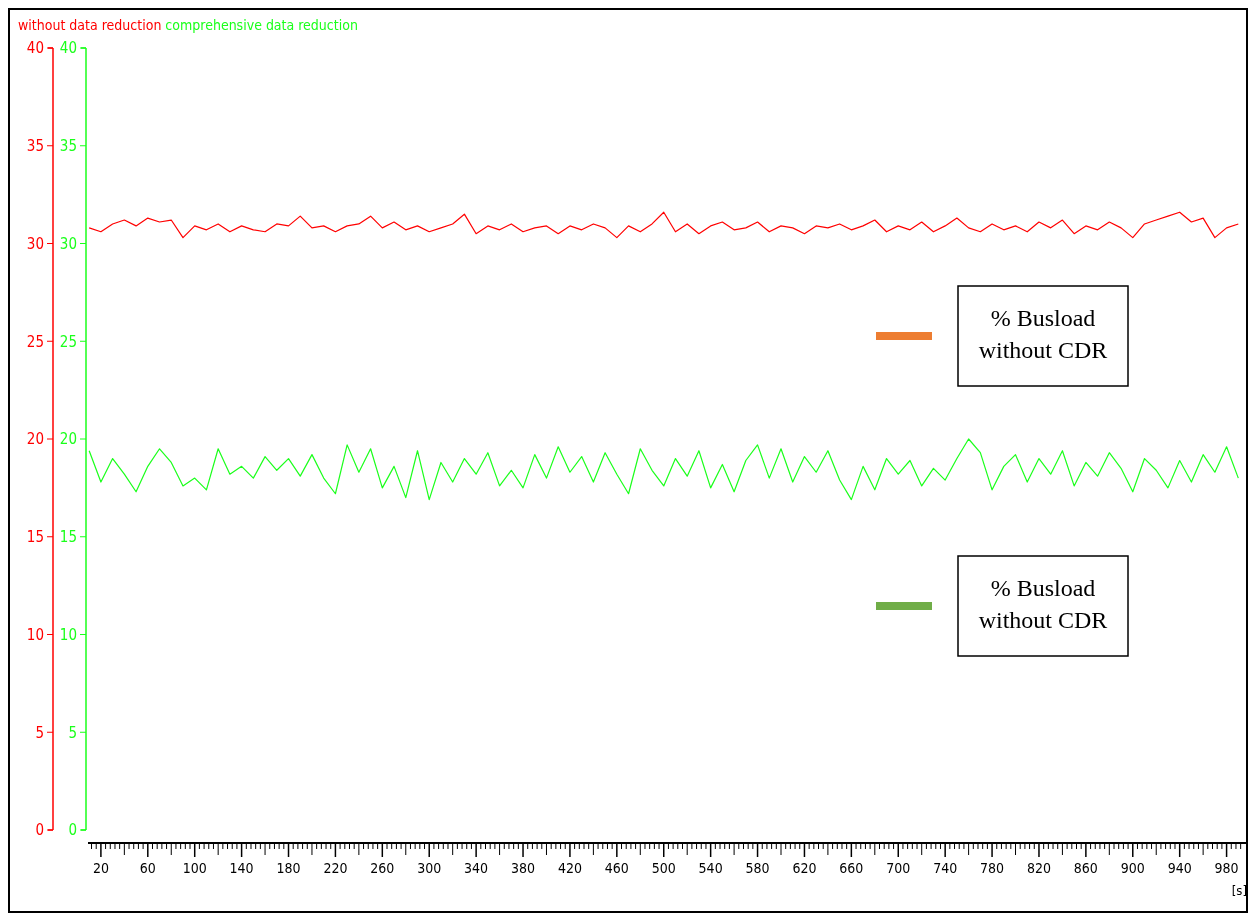  What do you see at coordinates (39, 830) in the screenshot?
I see `y-tick-label: 0` at bounding box center [39, 830].